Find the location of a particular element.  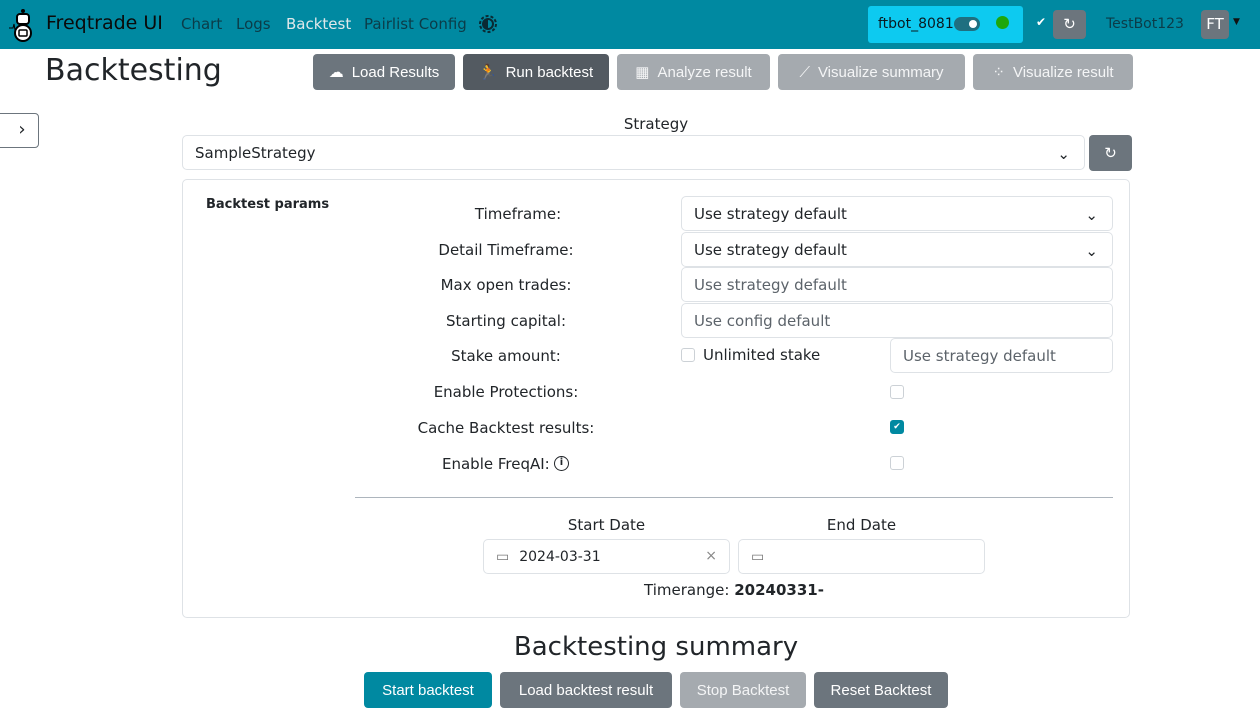

freqtrade-logo-icon is located at coordinates (20, 25).